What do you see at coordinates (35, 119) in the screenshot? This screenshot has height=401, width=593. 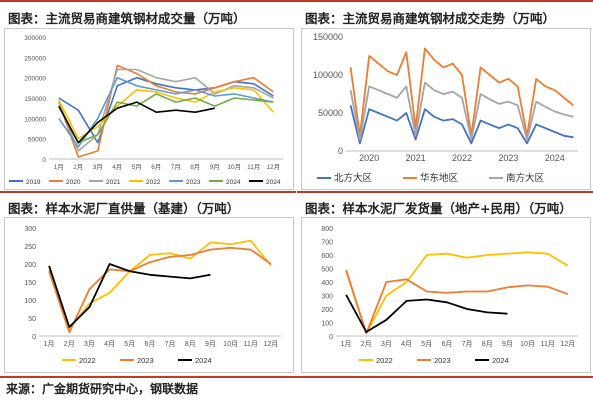 I see `y-tick-label: 100000` at bounding box center [35, 119].